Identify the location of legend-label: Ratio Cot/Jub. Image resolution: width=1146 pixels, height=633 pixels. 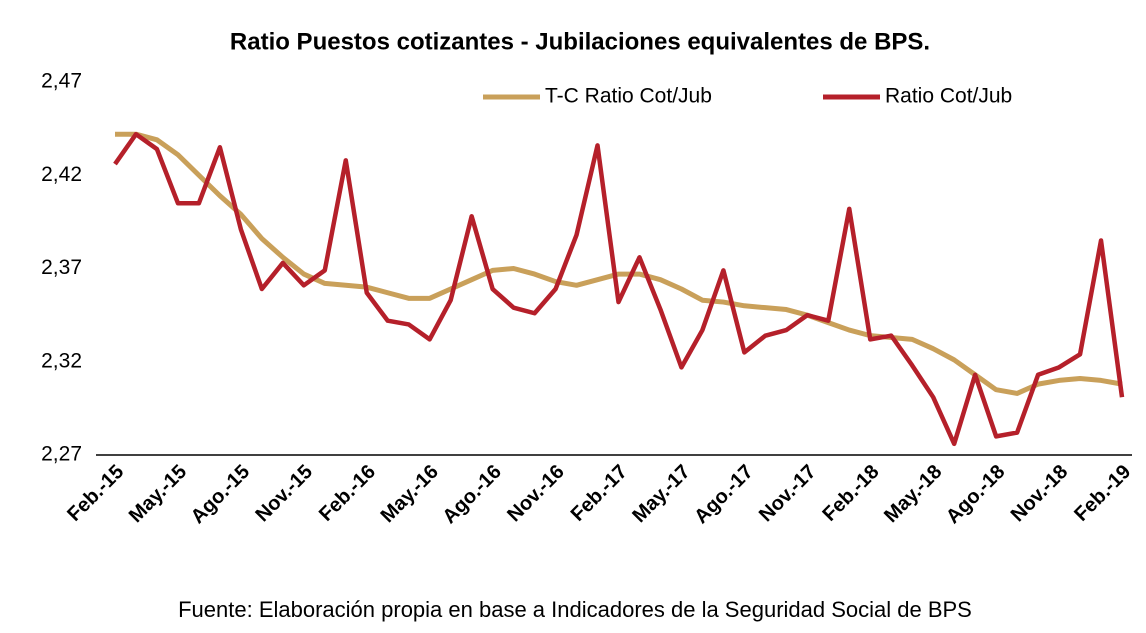
(948, 96).